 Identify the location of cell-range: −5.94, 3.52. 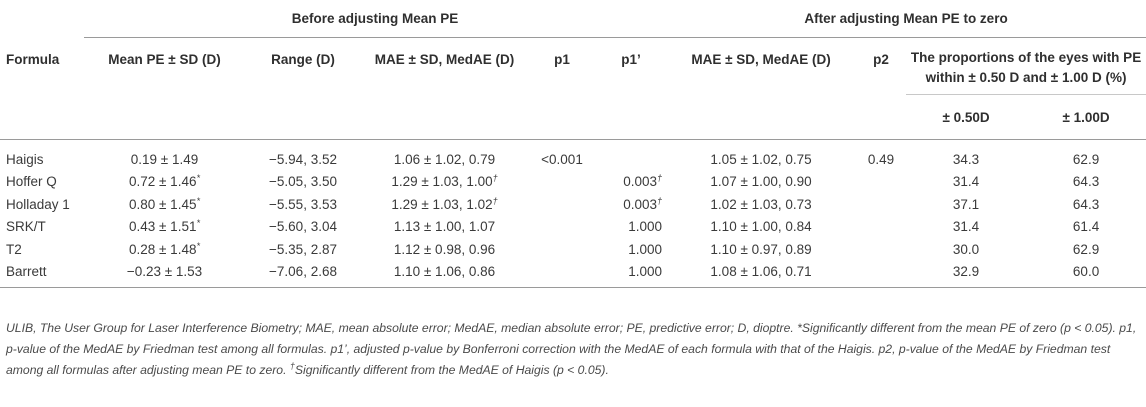
(303, 155).